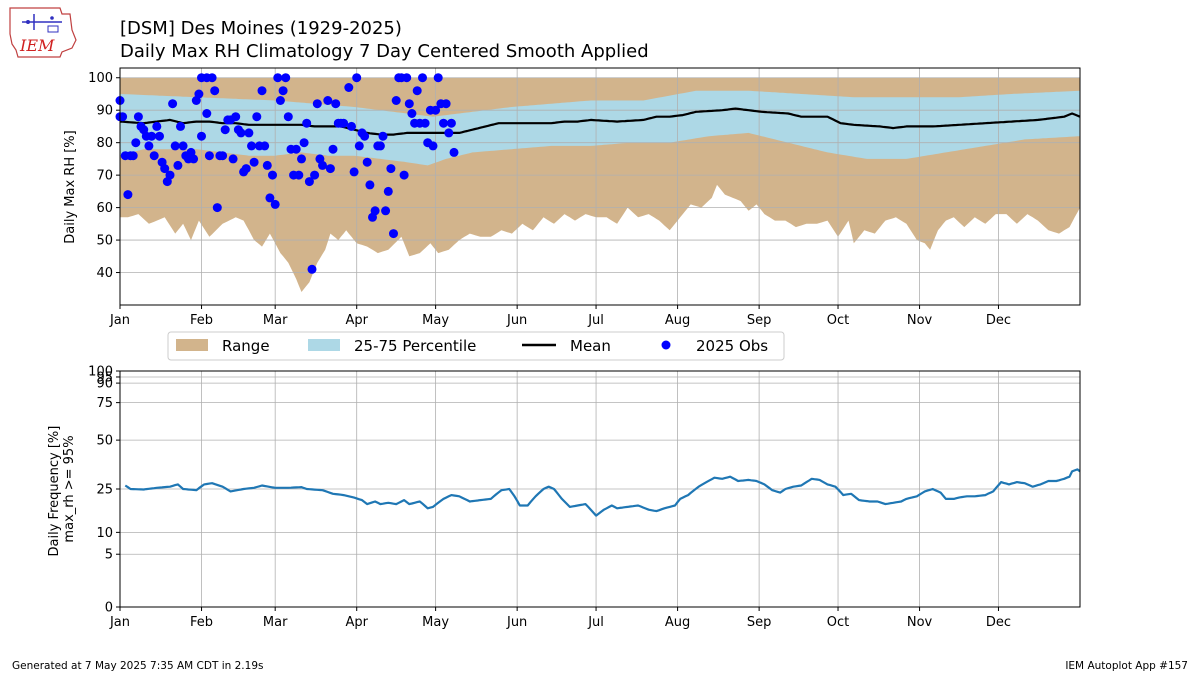 The width and height of the screenshot is (1200, 675). I want to click on legend: Range 25-75 Percentile Mean 2025 Obs, so click(476, 346).